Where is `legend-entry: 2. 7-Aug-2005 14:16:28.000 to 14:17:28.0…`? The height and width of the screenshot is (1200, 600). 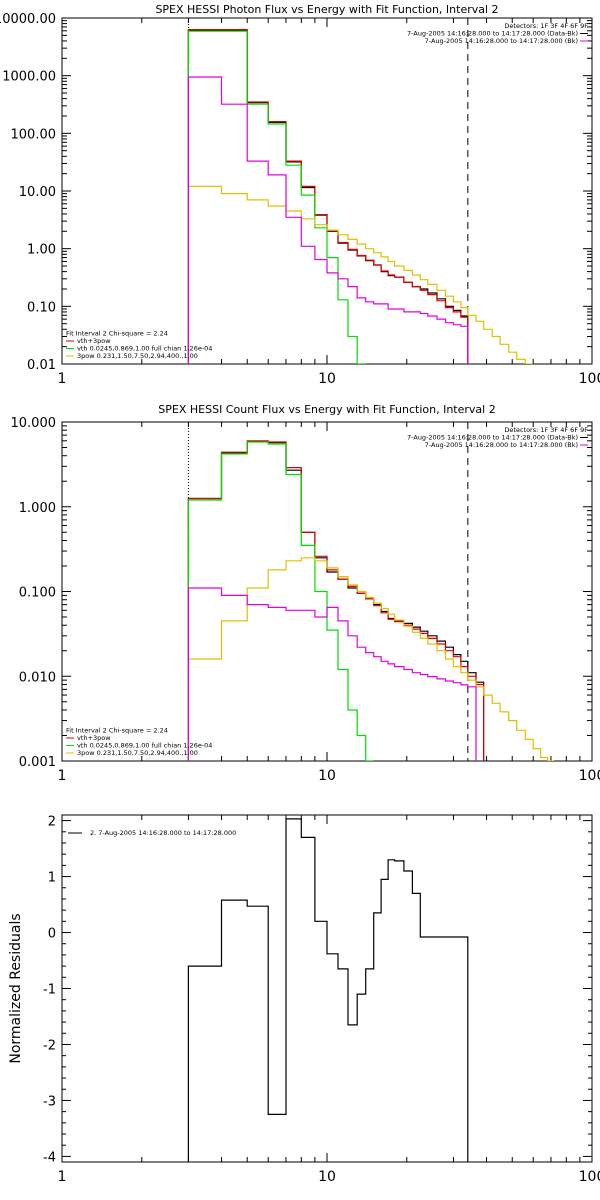
legend-entry: 2. 7-Aug-2005 14:16:28.000 to 14:17:28.0… is located at coordinates (163, 833).